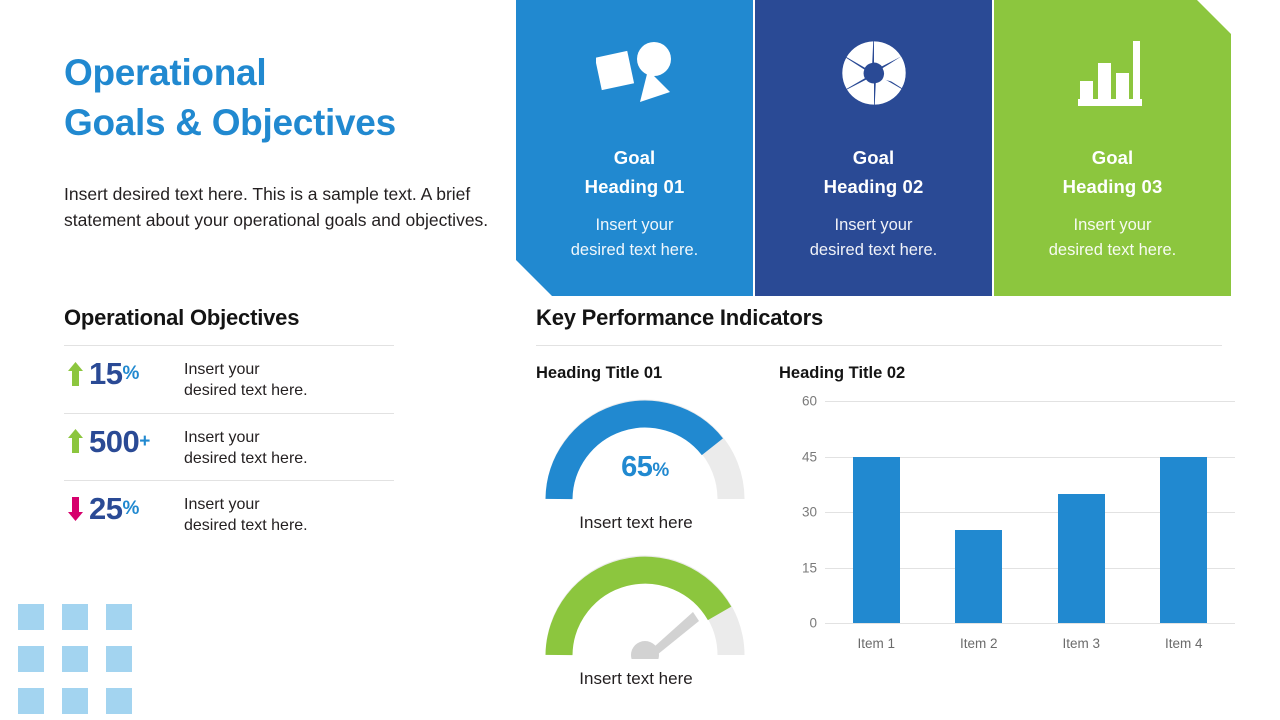 The width and height of the screenshot is (1280, 720). What do you see at coordinates (1113, 172) in the screenshot?
I see `goal-card-heading: Goal Heading 03` at bounding box center [1113, 172].